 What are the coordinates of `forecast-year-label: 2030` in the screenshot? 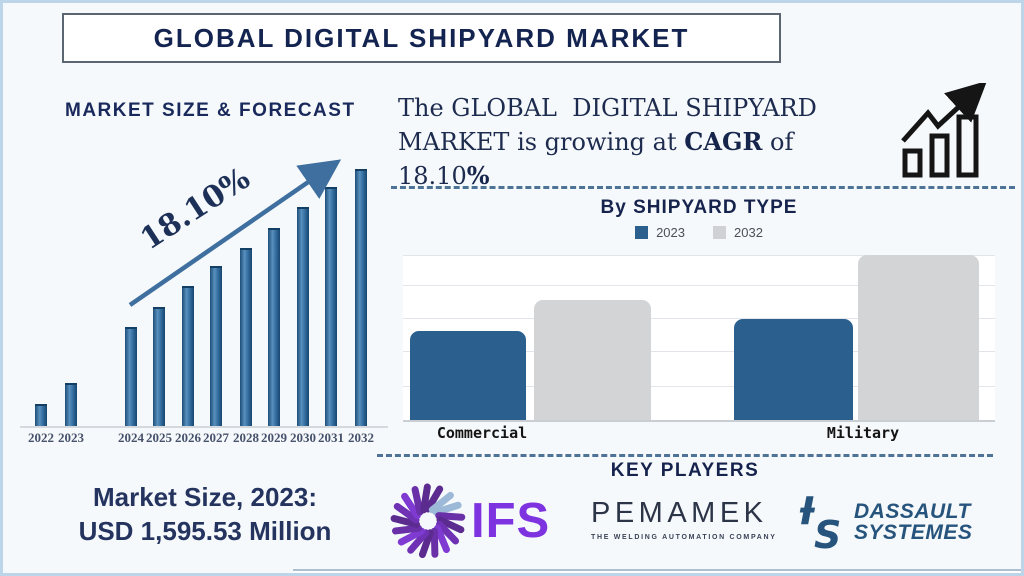 It's located at (303, 437).